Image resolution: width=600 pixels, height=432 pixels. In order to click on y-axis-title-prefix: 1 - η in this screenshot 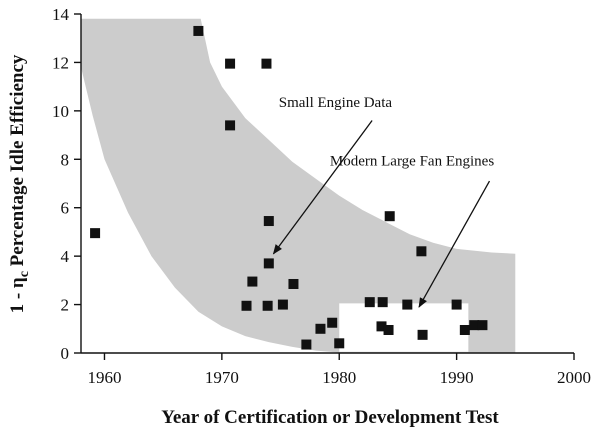, I will do `click(17, 295)`.